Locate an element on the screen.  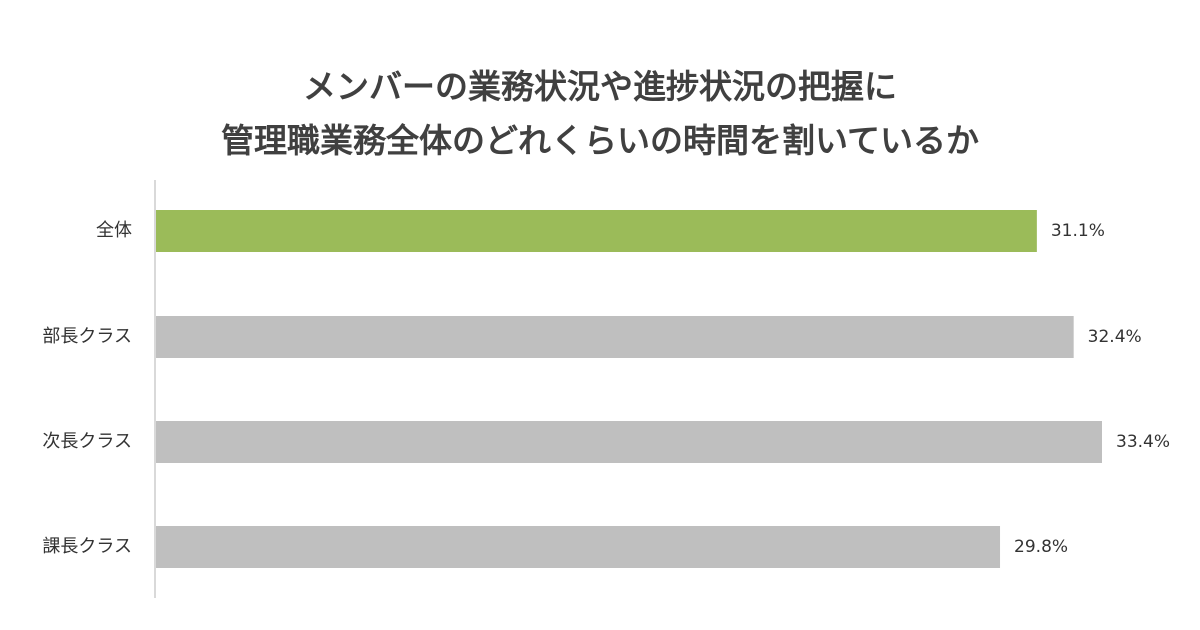
value-label-0: 31.1% is located at coordinates (1078, 231).